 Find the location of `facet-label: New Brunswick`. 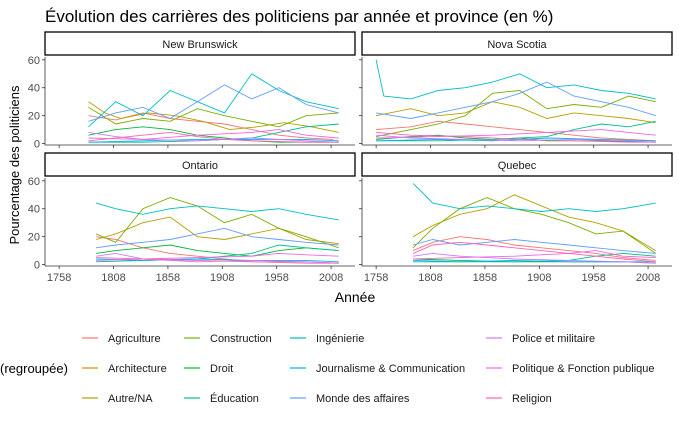

facet-label: New Brunswick is located at coordinates (200, 45).